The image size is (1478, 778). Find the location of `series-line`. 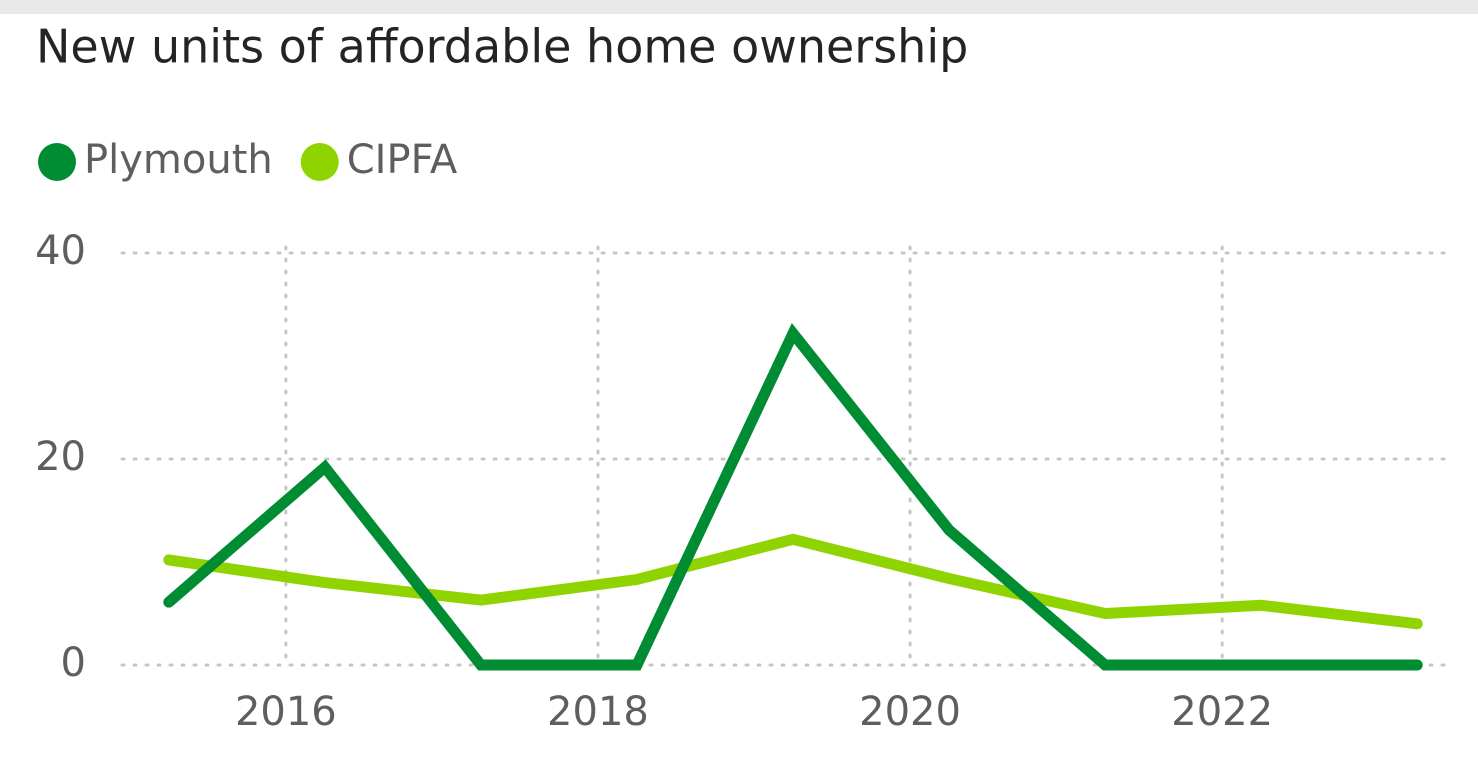

series-line is located at coordinates (793, 581).